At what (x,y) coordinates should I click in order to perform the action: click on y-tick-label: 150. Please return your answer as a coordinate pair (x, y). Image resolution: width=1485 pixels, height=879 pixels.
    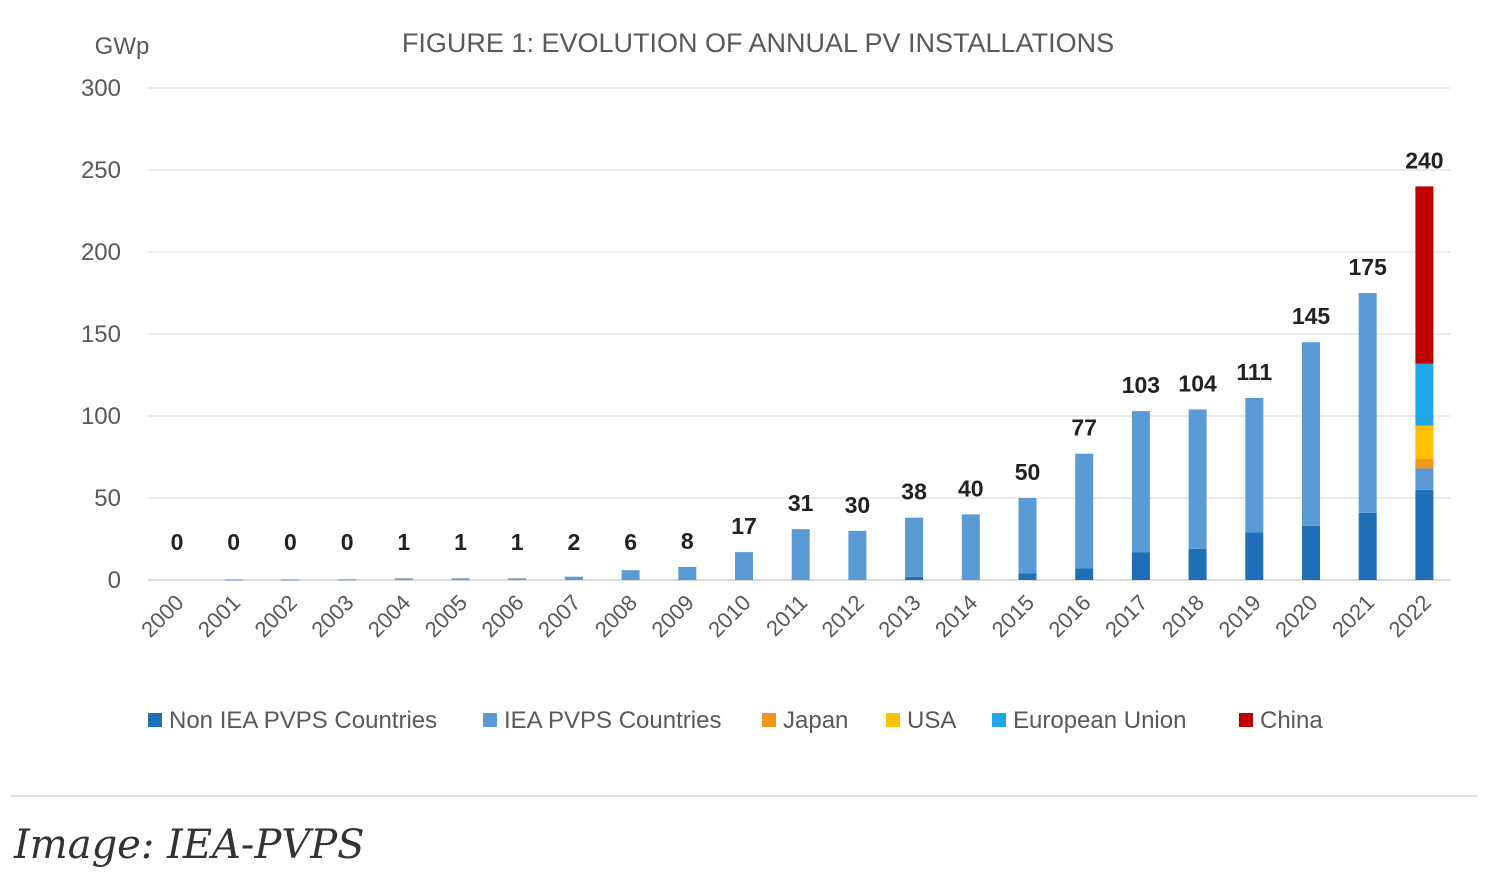
    Looking at the image, I should click on (101, 334).